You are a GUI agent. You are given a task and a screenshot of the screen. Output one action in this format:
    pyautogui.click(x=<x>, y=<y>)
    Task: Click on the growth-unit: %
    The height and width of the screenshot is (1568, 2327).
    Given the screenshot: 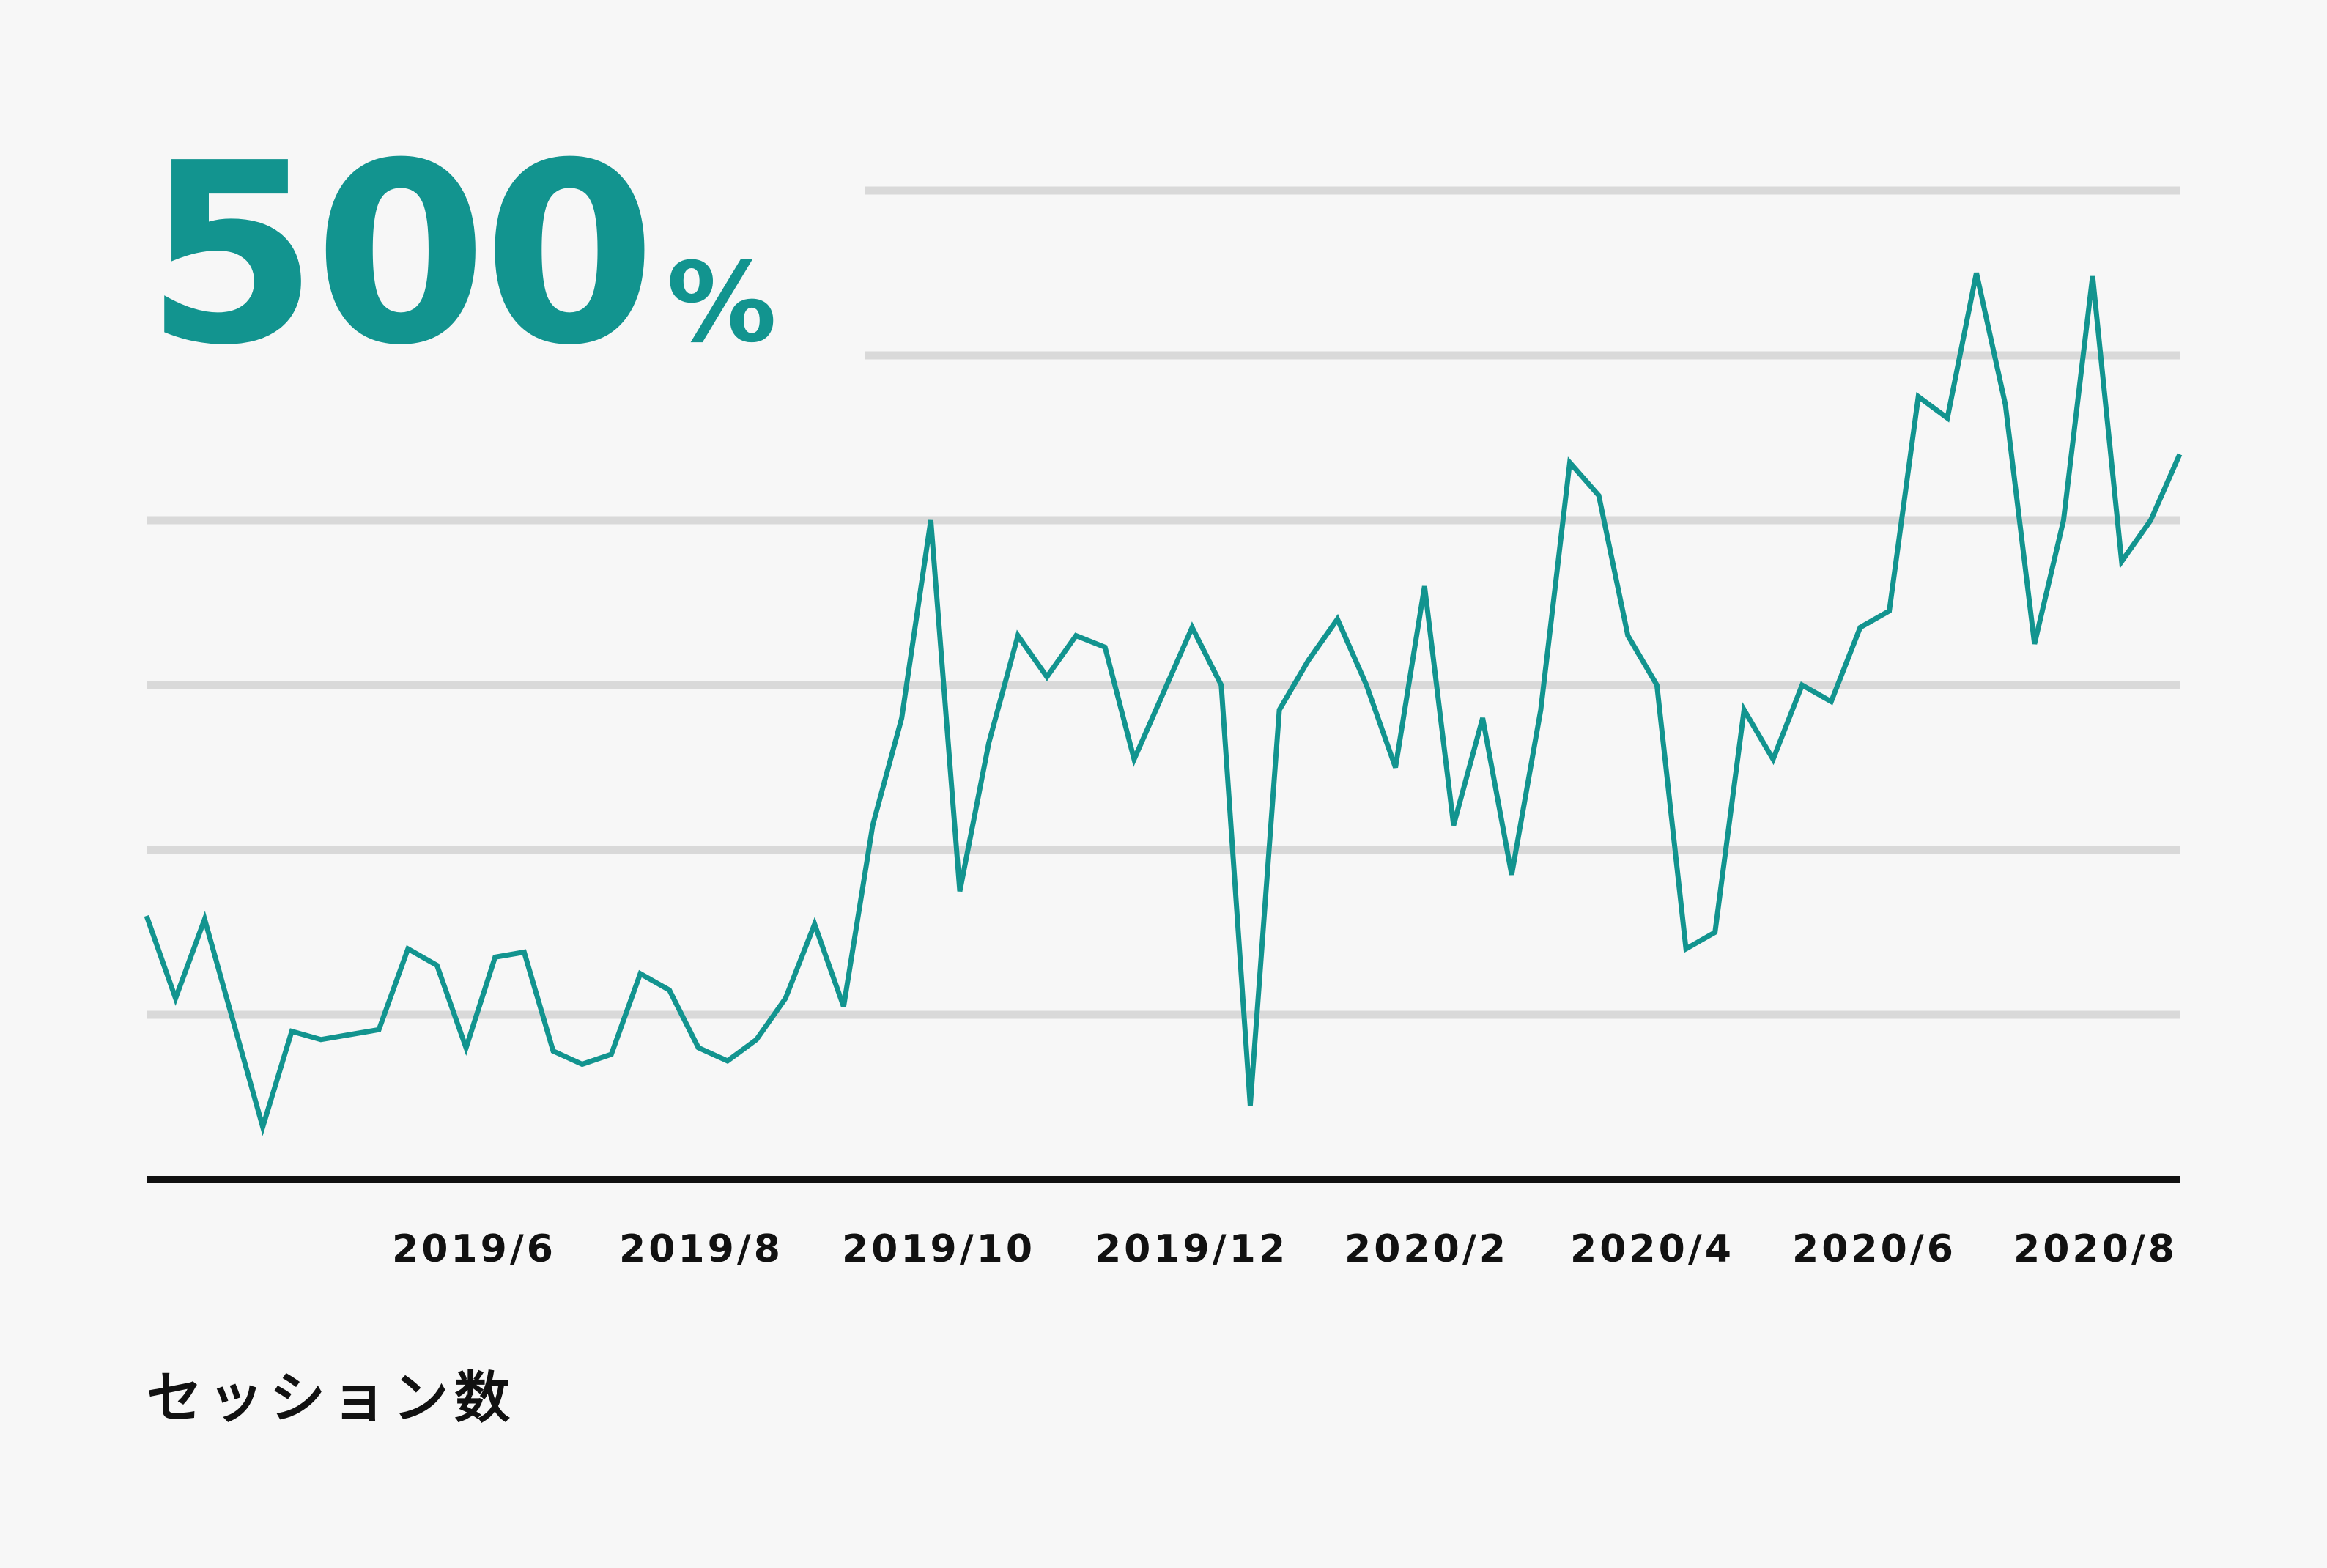 What is the action you would take?
    pyautogui.click(x=721, y=303)
    